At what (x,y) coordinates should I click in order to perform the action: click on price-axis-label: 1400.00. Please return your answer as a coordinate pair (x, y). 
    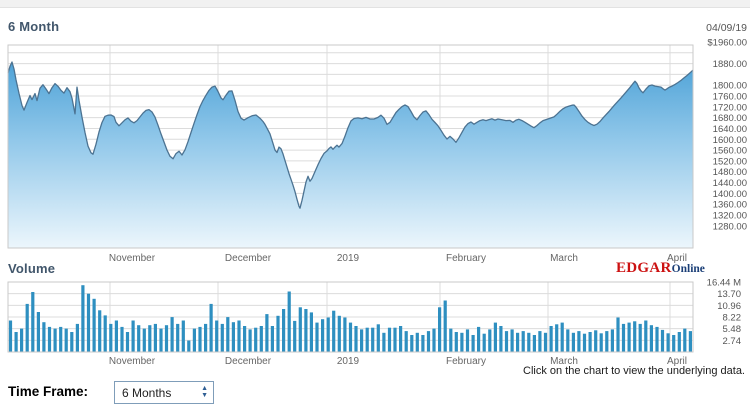
    Looking at the image, I should click on (730, 194).